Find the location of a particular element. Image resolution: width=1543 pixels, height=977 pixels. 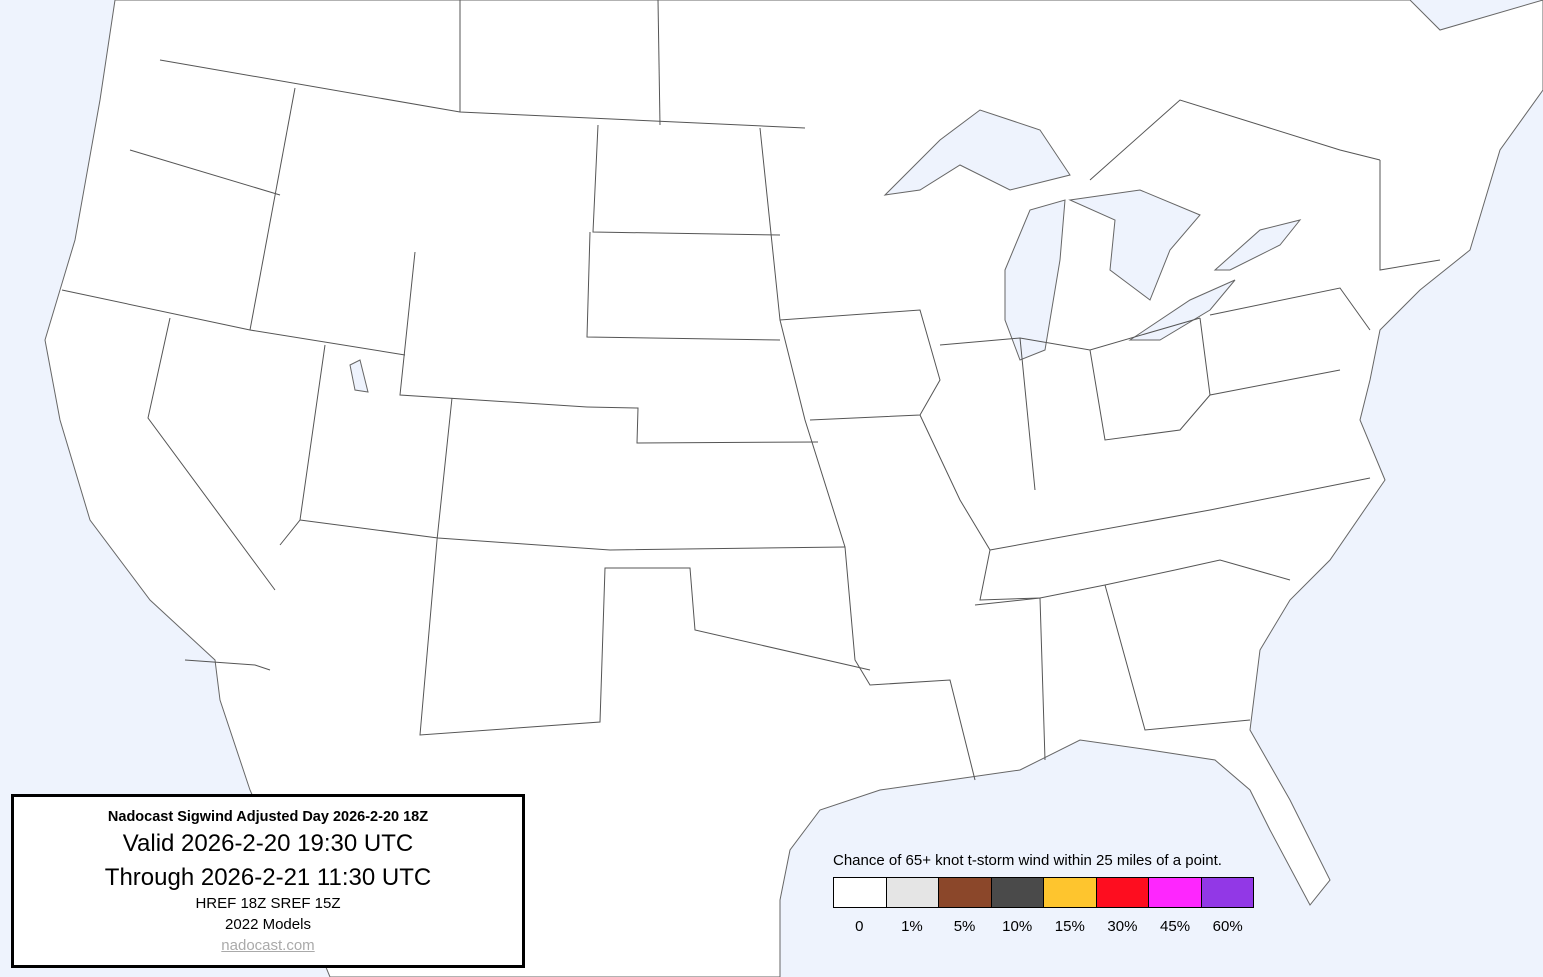

legend-label: 0 is located at coordinates (859, 926).